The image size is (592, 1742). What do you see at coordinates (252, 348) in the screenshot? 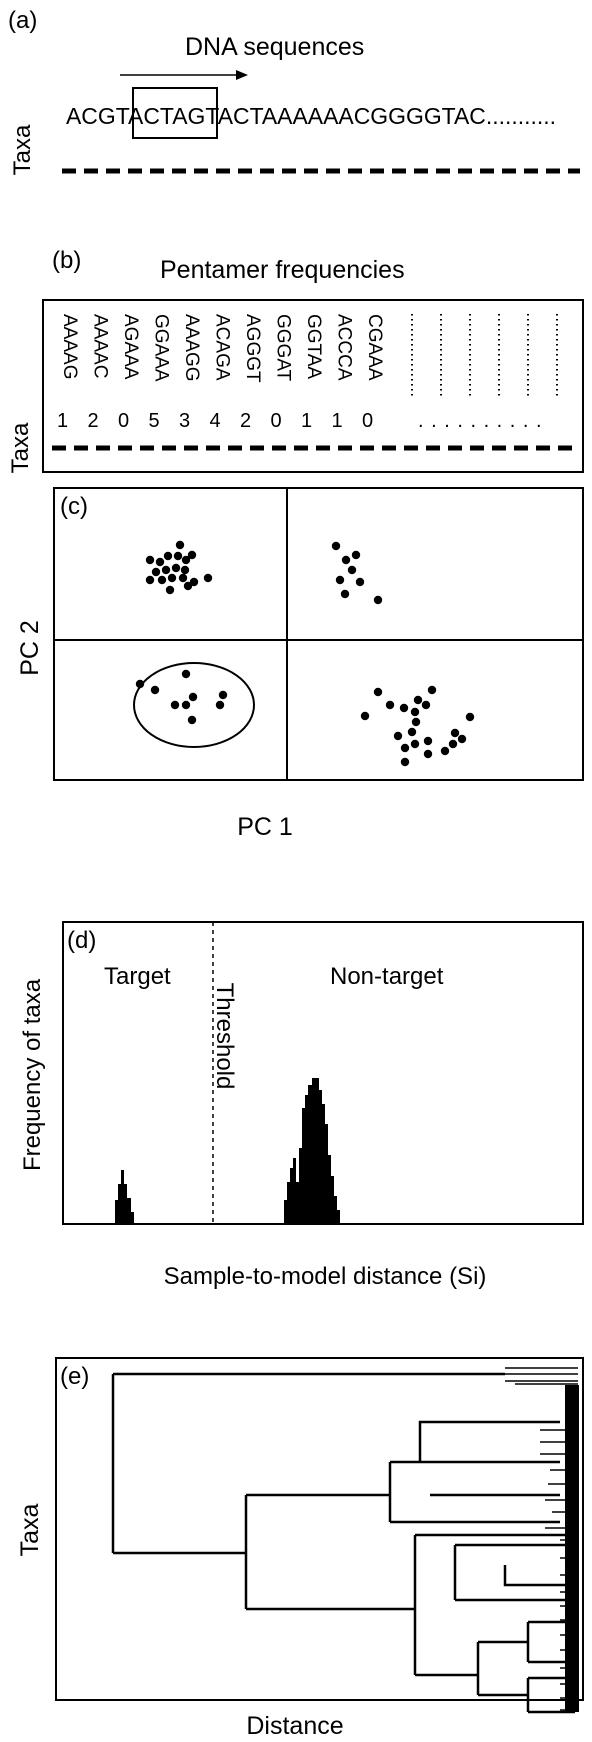
I see `pentamer-label: AGGGT` at bounding box center [252, 348].